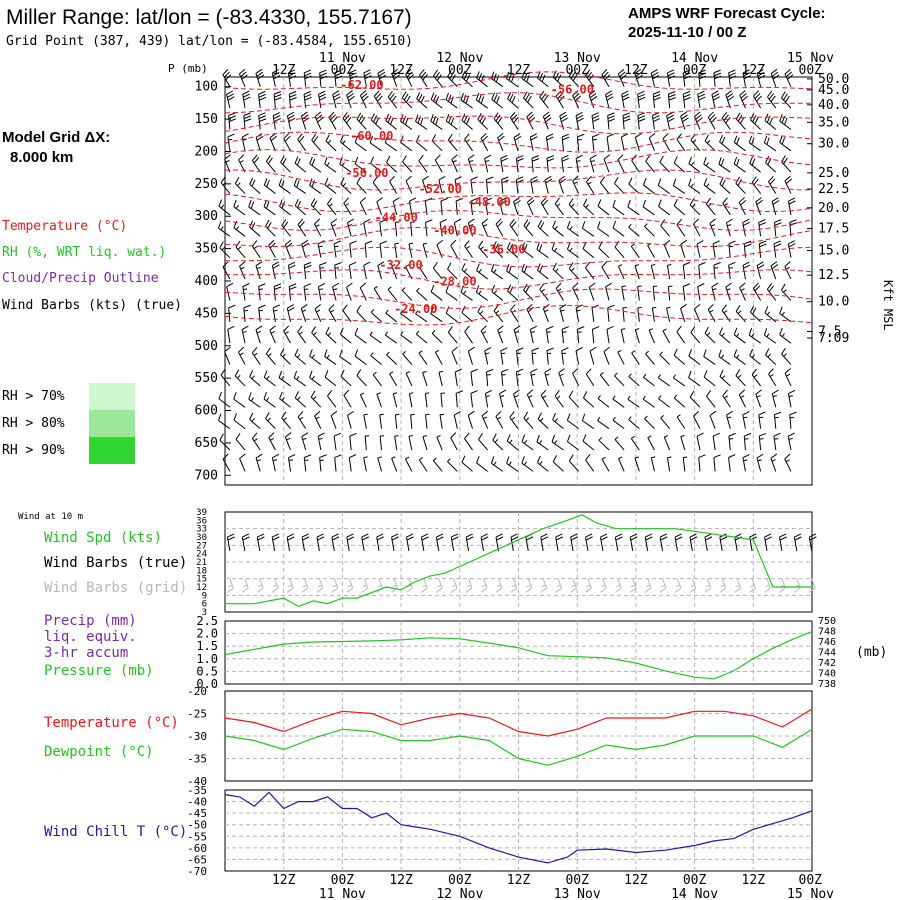 This screenshot has width=900, height=900. What do you see at coordinates (888, 305) in the screenshot?
I see `height-axis-title: Kft MSL` at bounding box center [888, 305].